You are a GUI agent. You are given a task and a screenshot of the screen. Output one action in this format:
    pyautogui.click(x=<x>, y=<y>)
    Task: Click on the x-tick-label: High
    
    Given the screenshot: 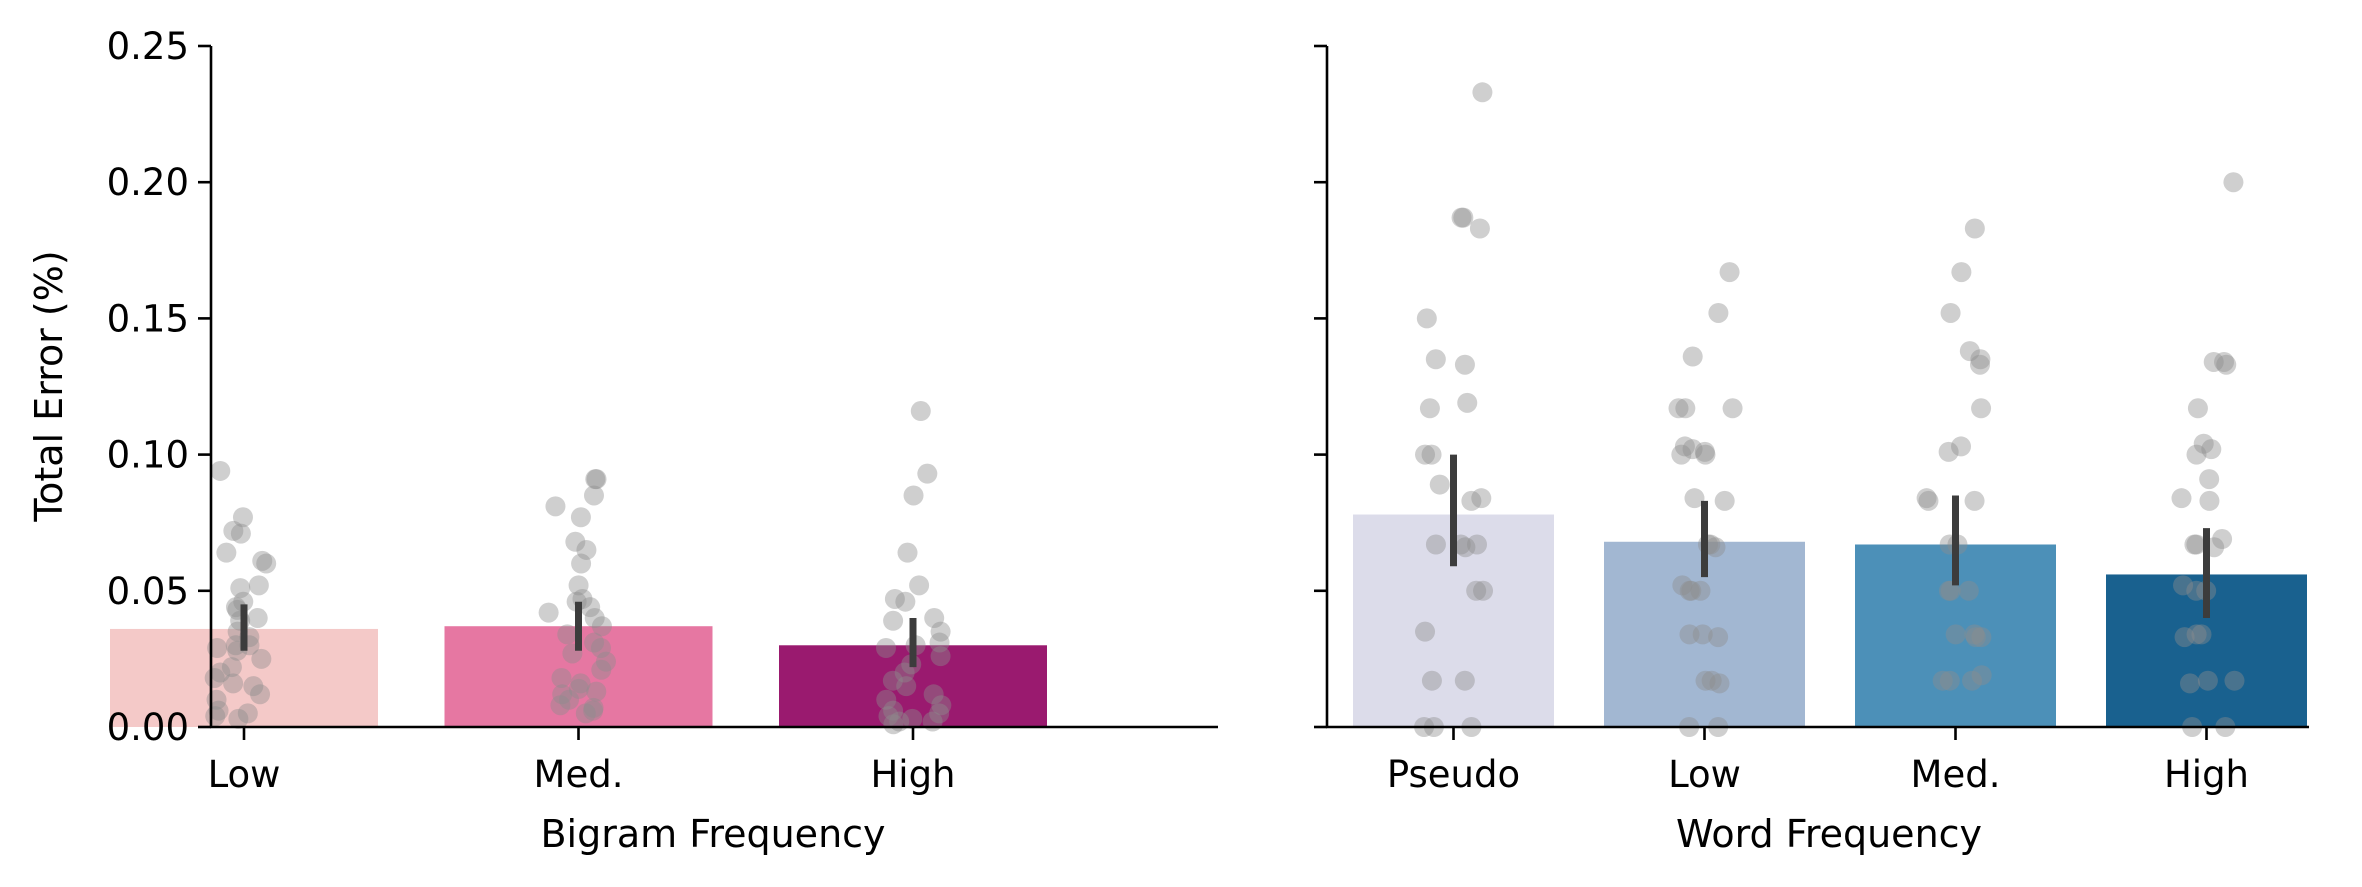 What is the action you would take?
    pyautogui.click(x=2206, y=774)
    